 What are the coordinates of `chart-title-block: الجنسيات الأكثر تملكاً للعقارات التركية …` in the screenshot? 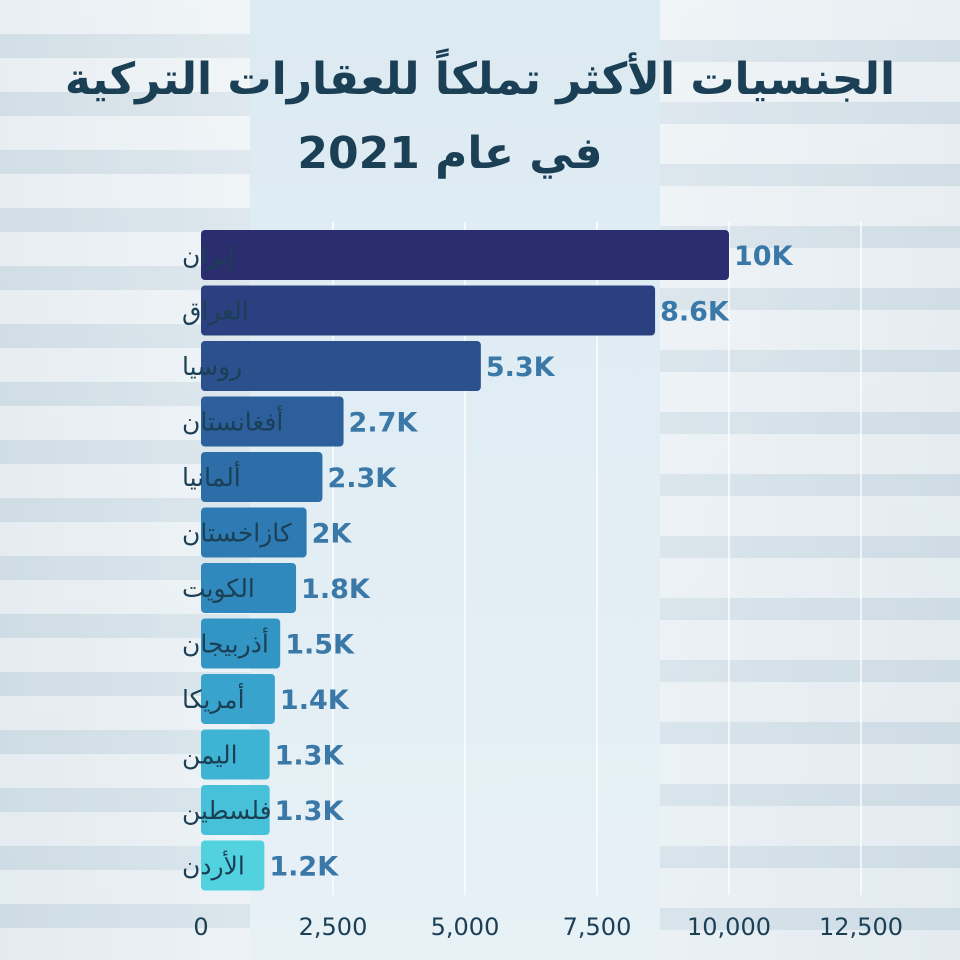 It's located at (480, 117).